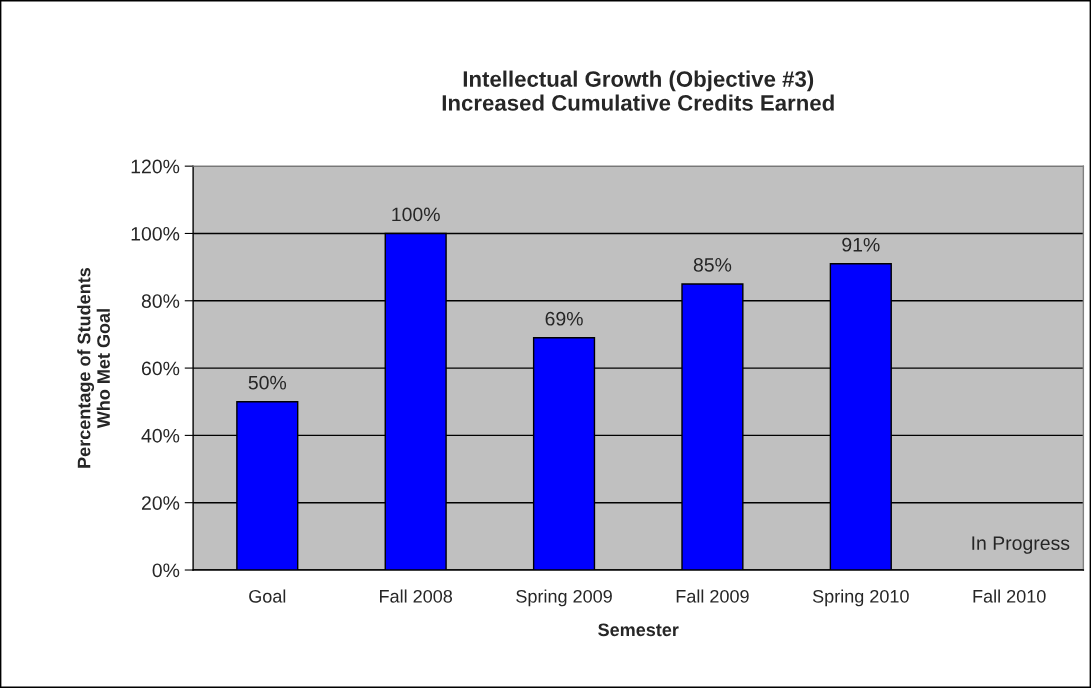  I want to click on x-tick-label: Fall 2008, so click(416, 596).